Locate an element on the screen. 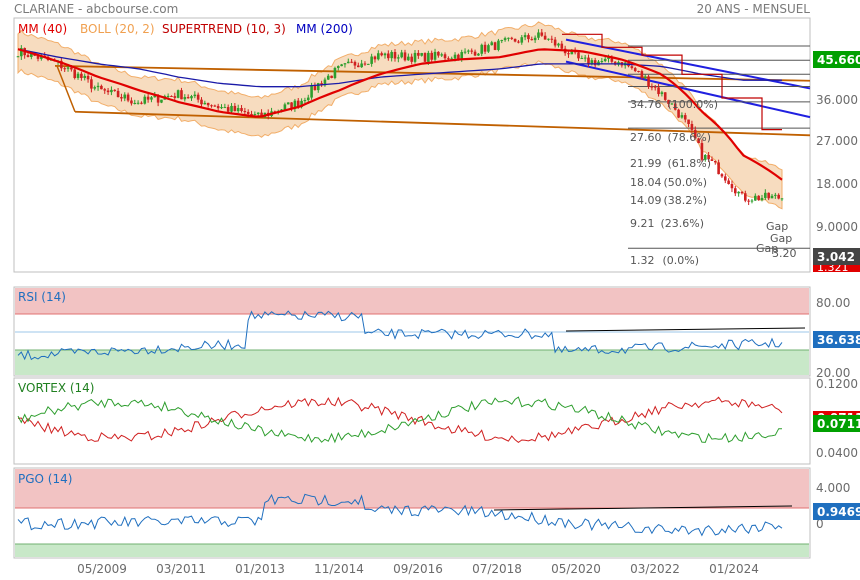 The width and height of the screenshot is (860, 580). pgo-upper-zone is located at coordinates (412, 488).